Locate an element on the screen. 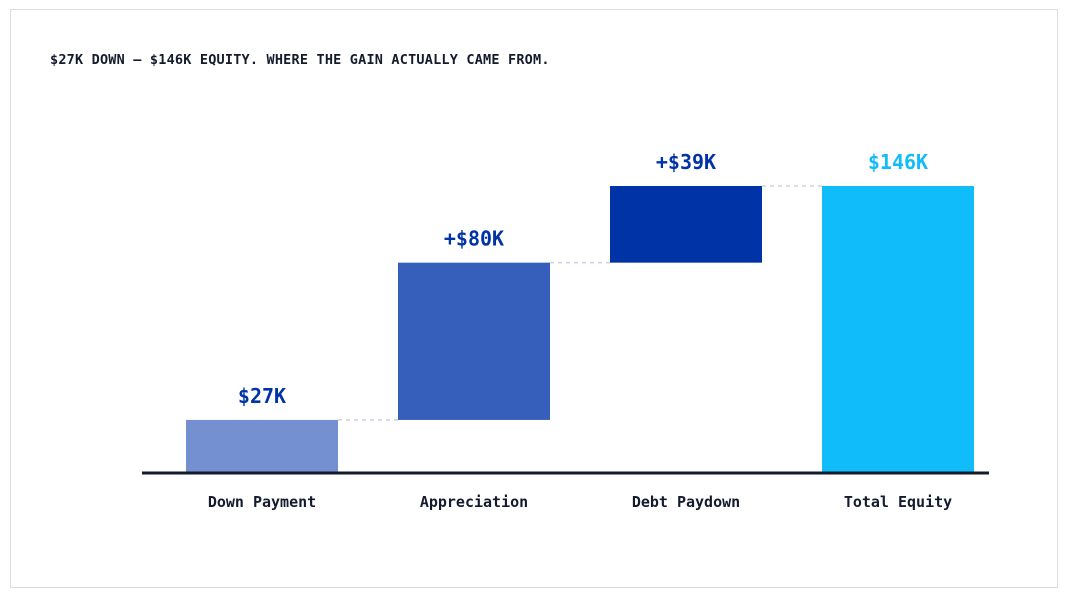  bar-appreciation is located at coordinates (474, 341).